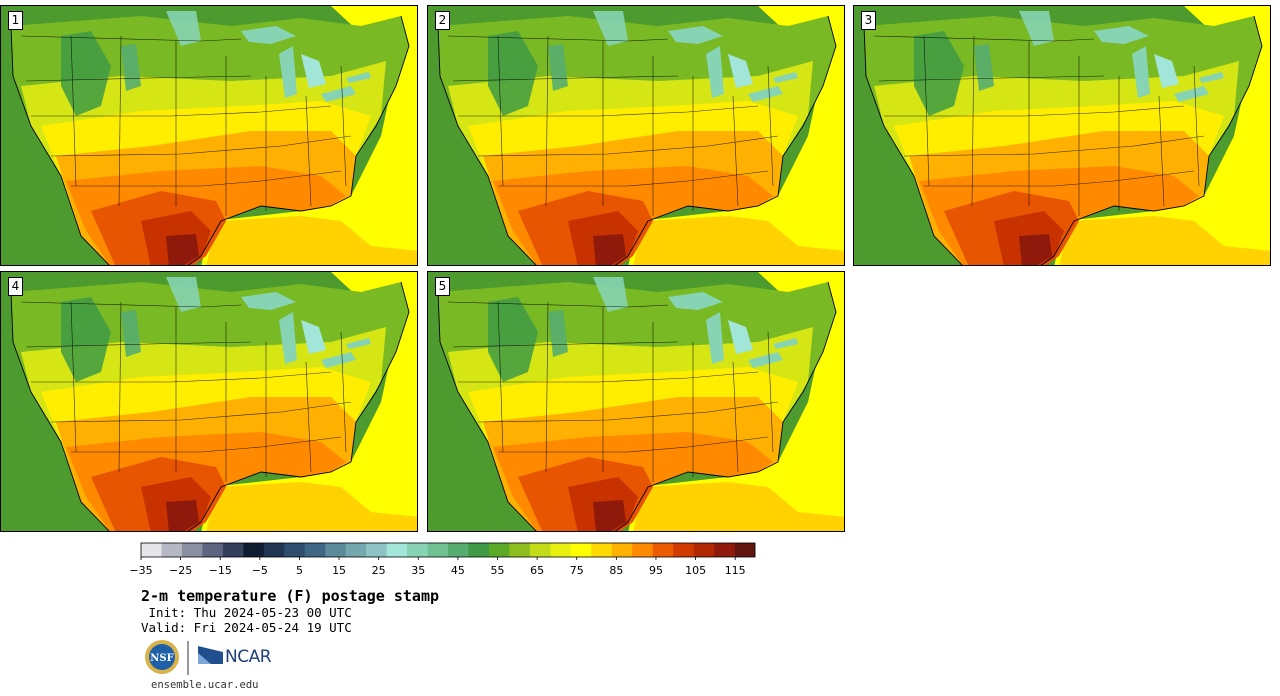  I want to click on ensemble-member-panel-5: 5, so click(636, 401).